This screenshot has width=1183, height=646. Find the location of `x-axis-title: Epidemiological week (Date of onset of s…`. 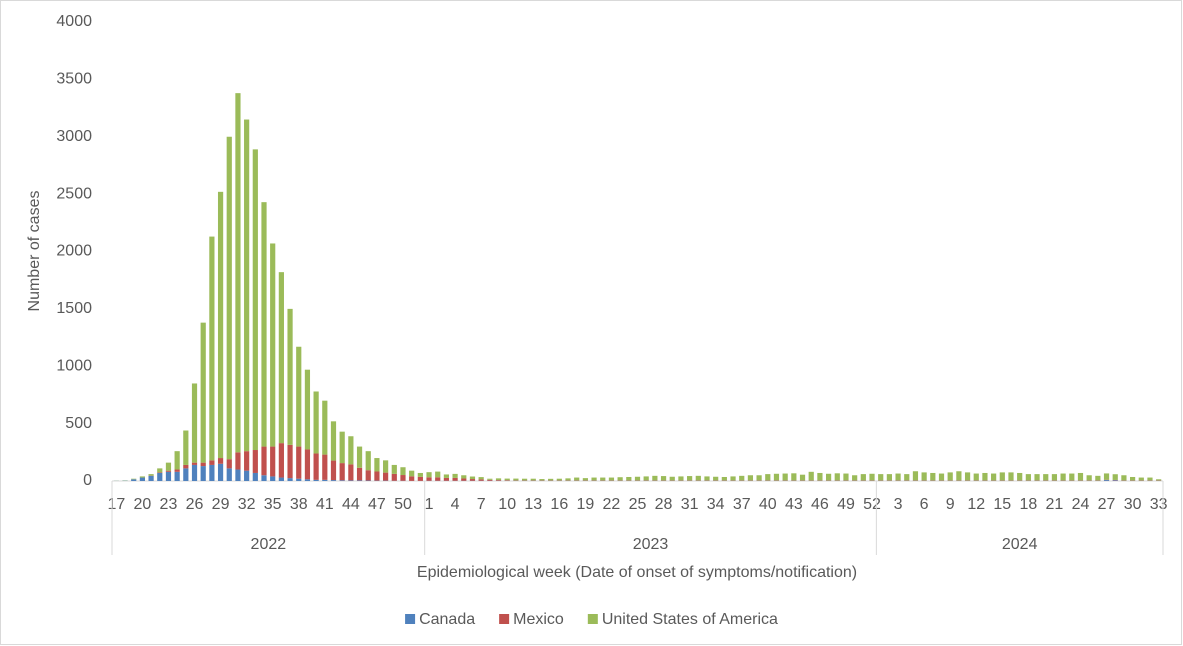

x-axis-title: Epidemiological week (Date of onset of s… is located at coordinates (637, 572).